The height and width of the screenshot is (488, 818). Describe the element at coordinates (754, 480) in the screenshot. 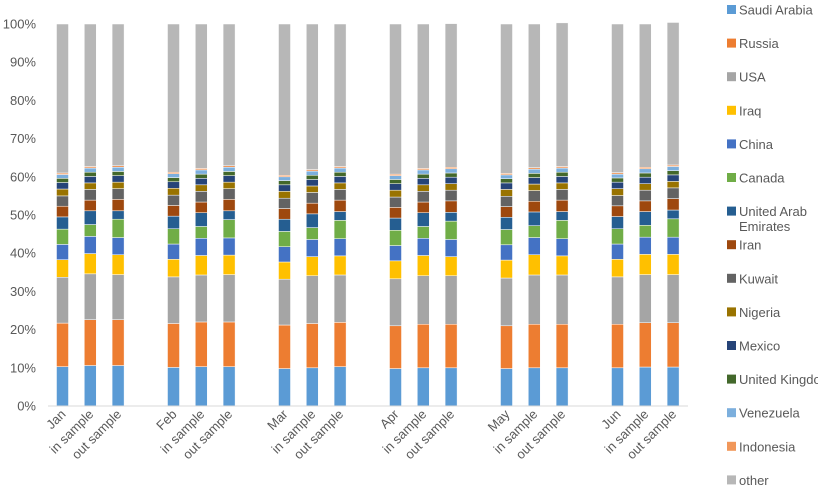

I see `legend-label-other: other` at that location.